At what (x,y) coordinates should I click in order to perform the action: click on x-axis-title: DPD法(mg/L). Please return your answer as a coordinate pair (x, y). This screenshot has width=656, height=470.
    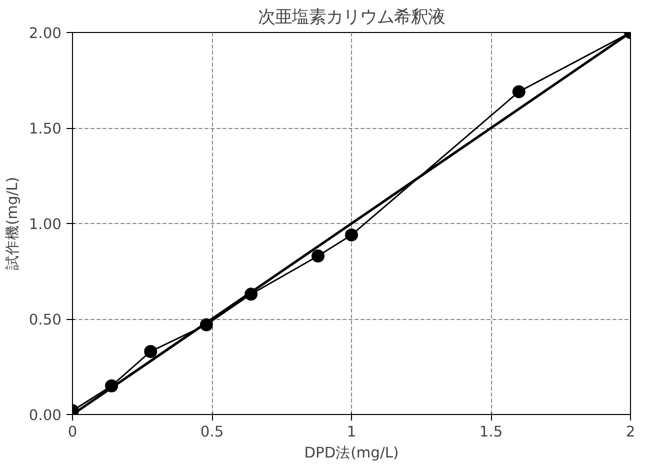
    Looking at the image, I should click on (351, 453).